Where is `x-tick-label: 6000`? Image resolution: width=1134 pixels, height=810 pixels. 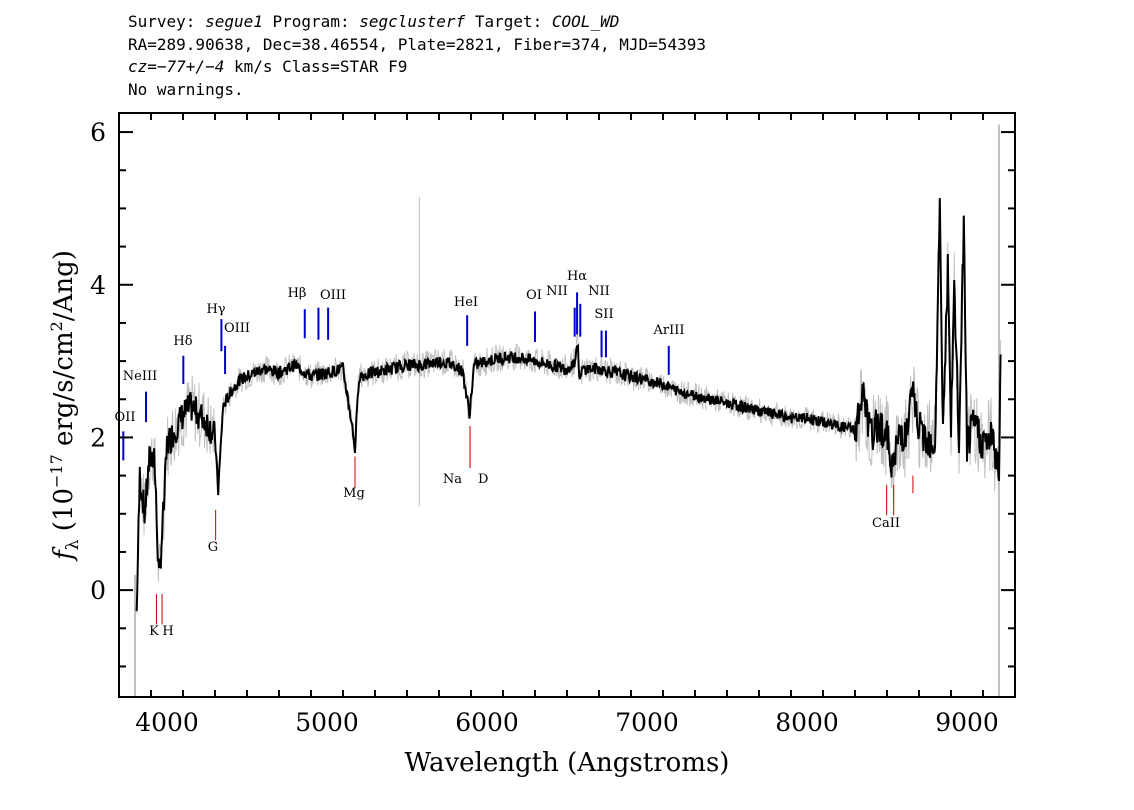
x-tick-label: 6000 is located at coordinates (487, 722).